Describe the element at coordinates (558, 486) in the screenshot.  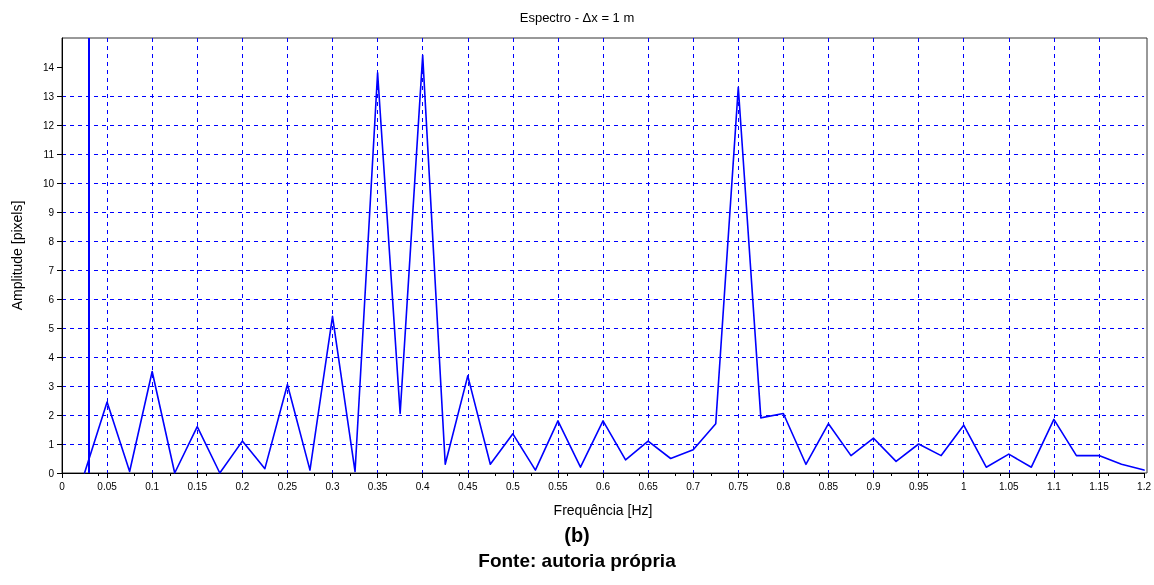
I see `x-tick-label: 0.55` at that location.